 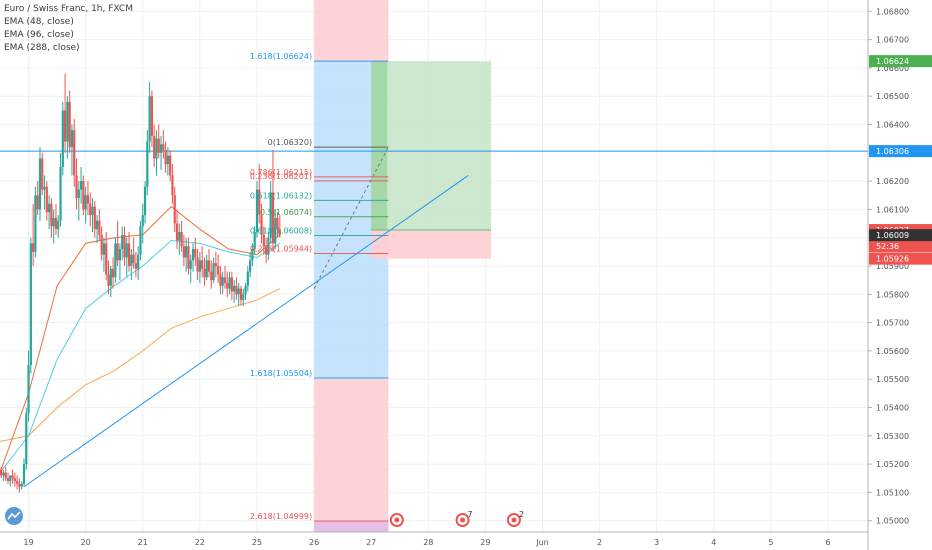 What do you see at coordinates (900, 275) in the screenshot?
I see `price-axis-background` at bounding box center [900, 275].